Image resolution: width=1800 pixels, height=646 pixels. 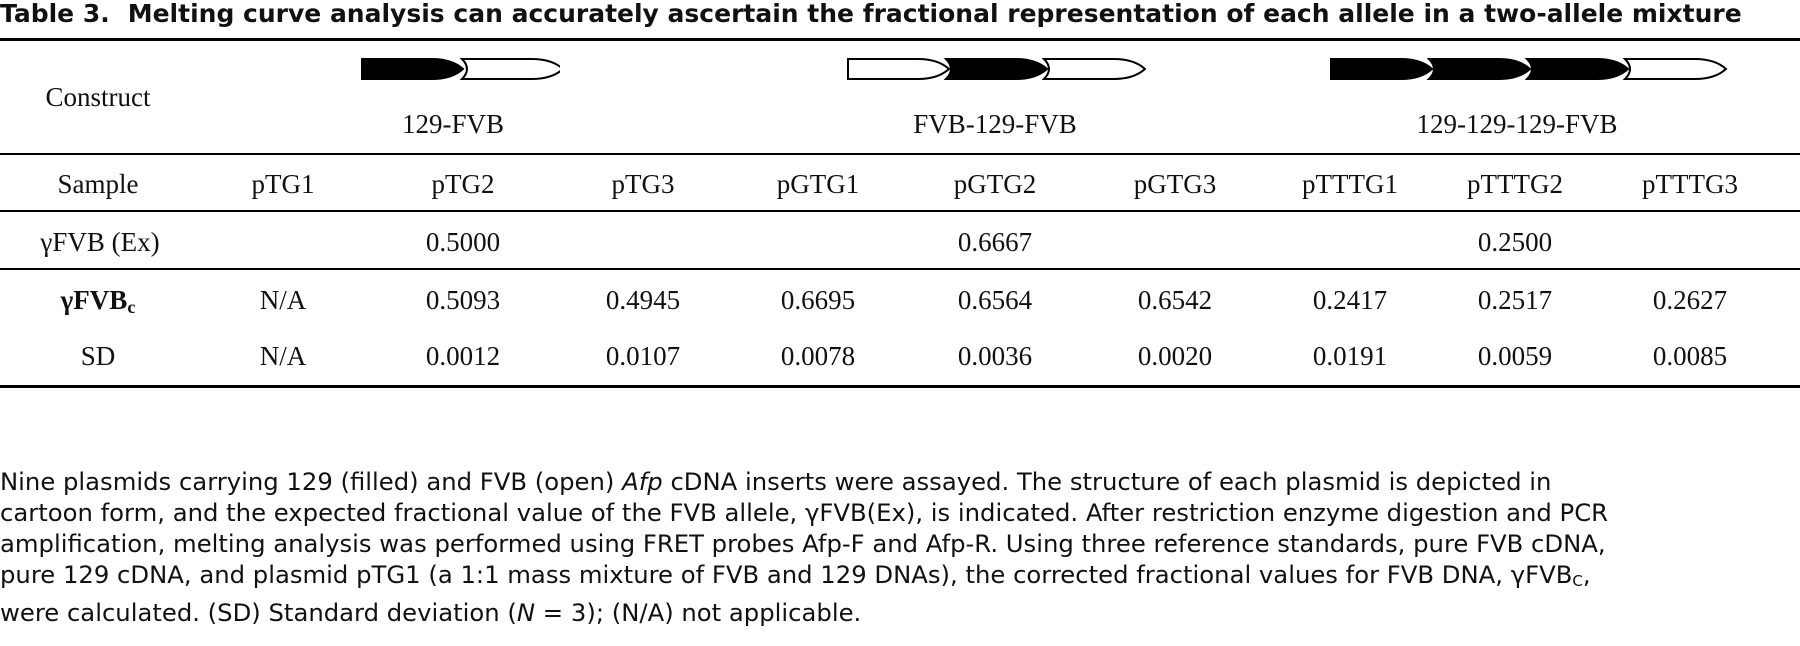 What do you see at coordinates (1690, 184) in the screenshot?
I see `col-header-pTTTG3: pTTTG3` at bounding box center [1690, 184].